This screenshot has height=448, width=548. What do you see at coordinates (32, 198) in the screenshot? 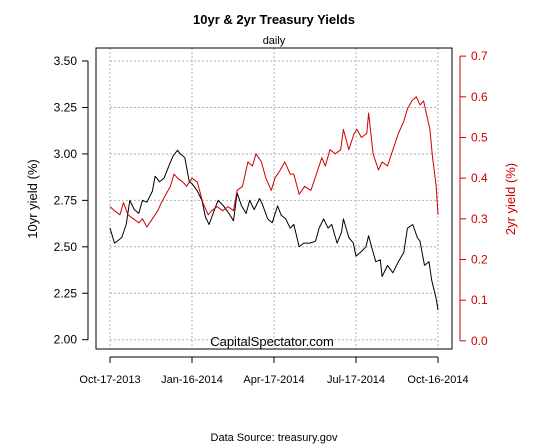
I see `left-axis-label: 10yr yield (%)` at bounding box center [32, 198].